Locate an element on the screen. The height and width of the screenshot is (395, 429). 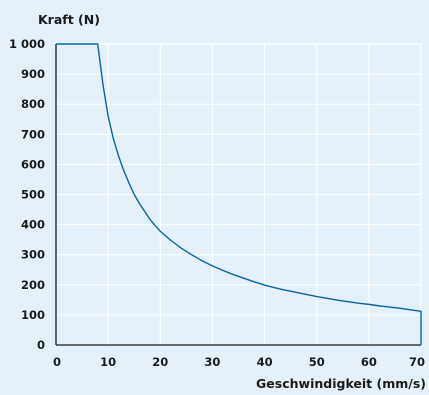
y-tick-label: 400 is located at coordinates (33, 225).